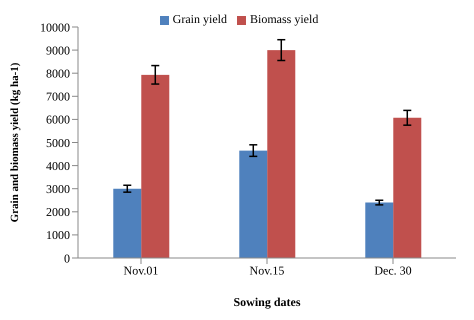  I want to click on y-tick-label: 3000, so click(58, 189).